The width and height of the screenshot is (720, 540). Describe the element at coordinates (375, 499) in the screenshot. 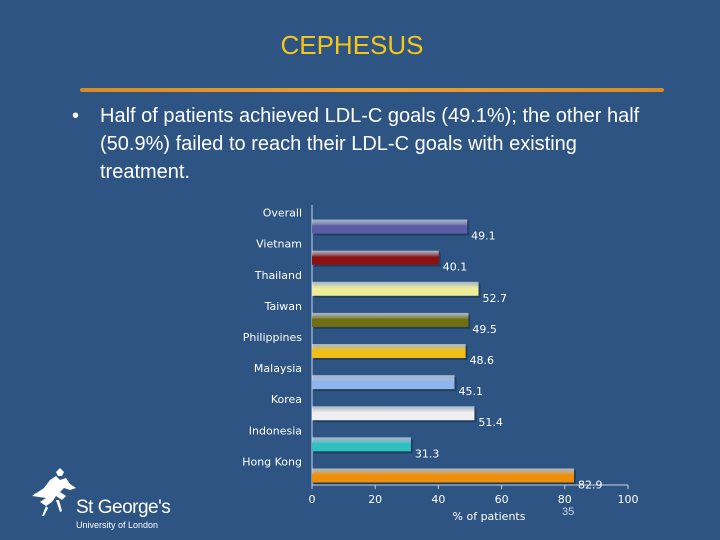

I see `x-tick-label: 20` at that location.